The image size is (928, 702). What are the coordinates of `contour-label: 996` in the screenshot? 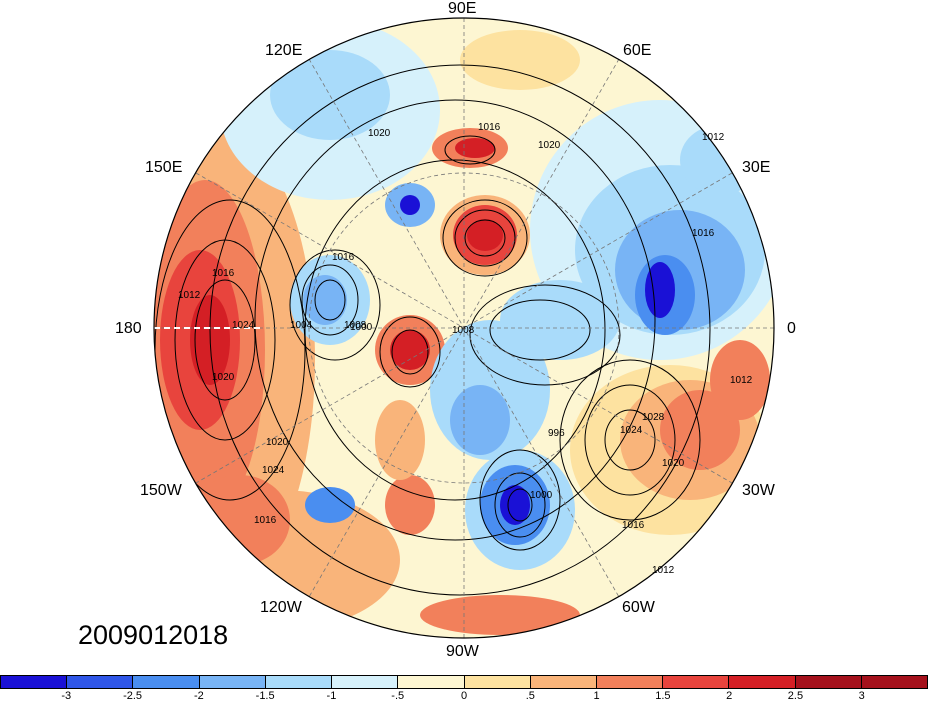 It's located at (556, 433).